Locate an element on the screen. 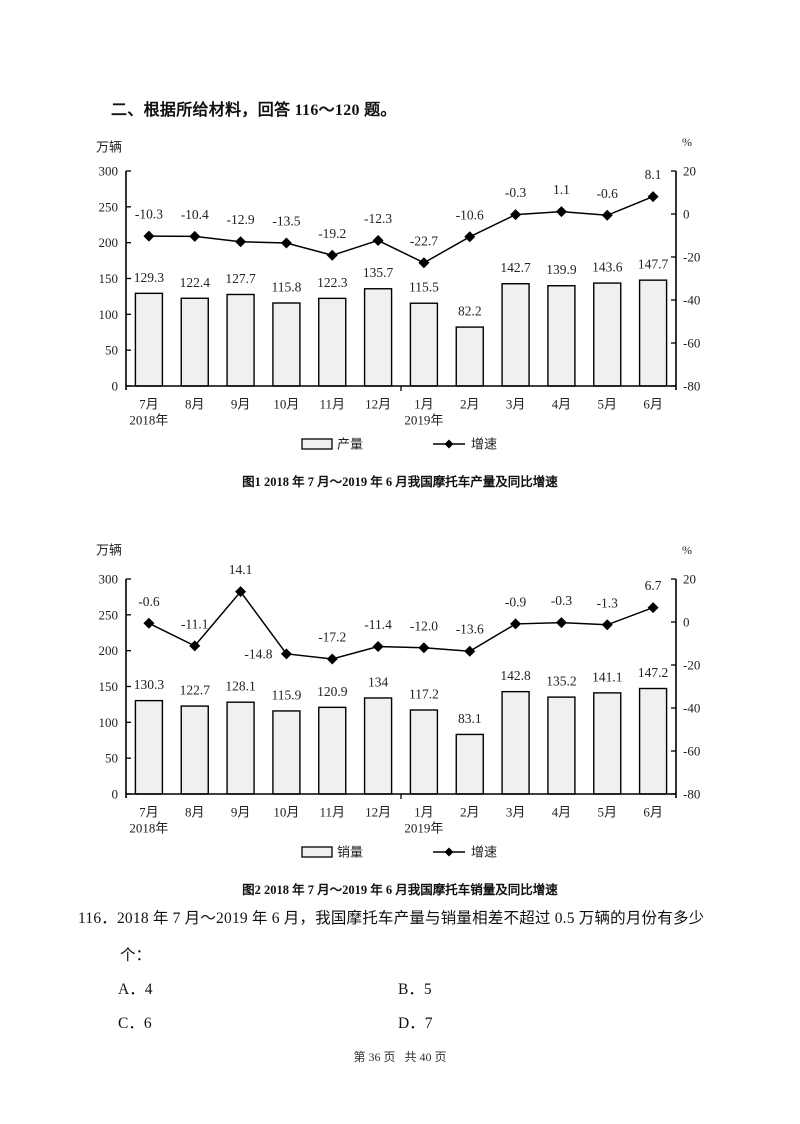  bar-value-label: 139.9 is located at coordinates (561, 269).